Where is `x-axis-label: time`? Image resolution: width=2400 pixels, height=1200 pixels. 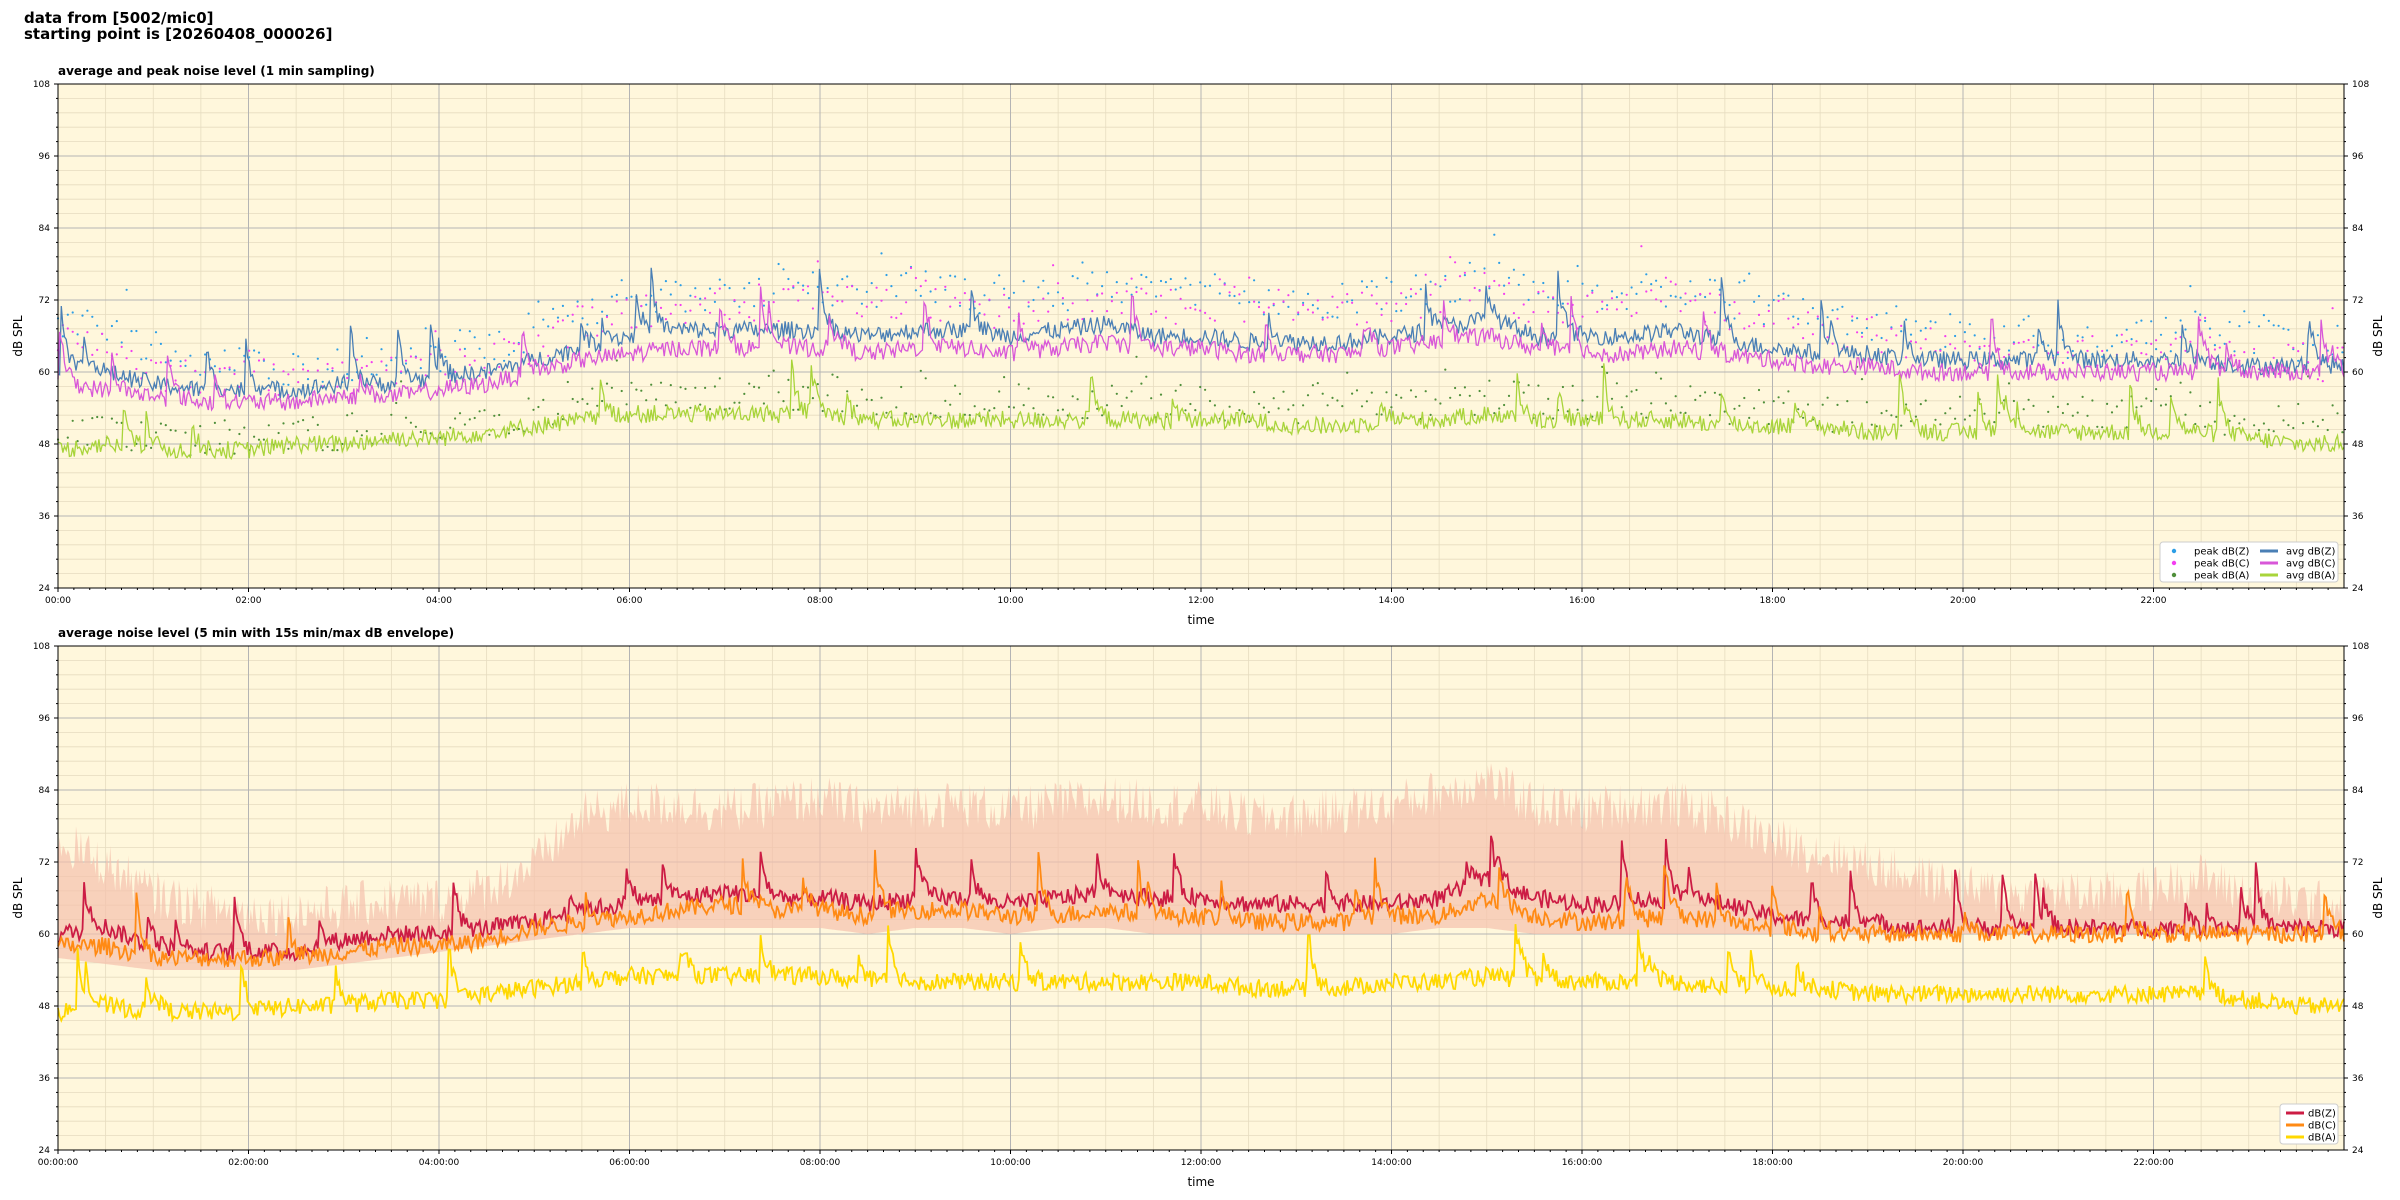 x-axis-label: time is located at coordinates (1200, 620).